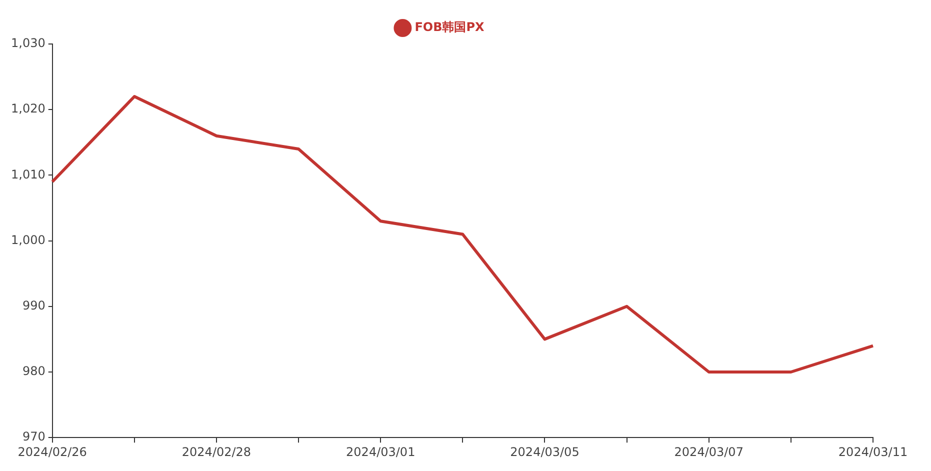 The image size is (931, 471). What do you see at coordinates (545, 451) in the screenshot?
I see `x-tick-label: 2024/03/05` at bounding box center [545, 451].